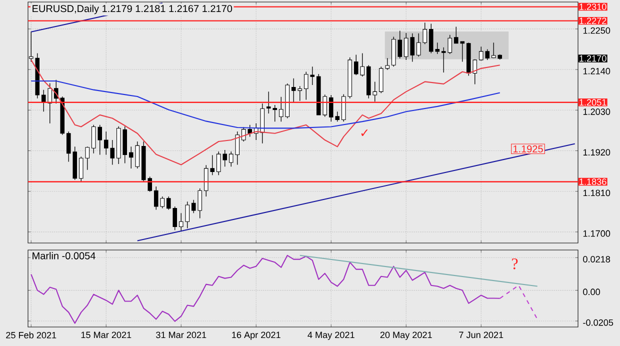 Image resolution: width=620 pixels, height=346 pixels. I want to click on ref-line-label: 1.2272, so click(593, 21).